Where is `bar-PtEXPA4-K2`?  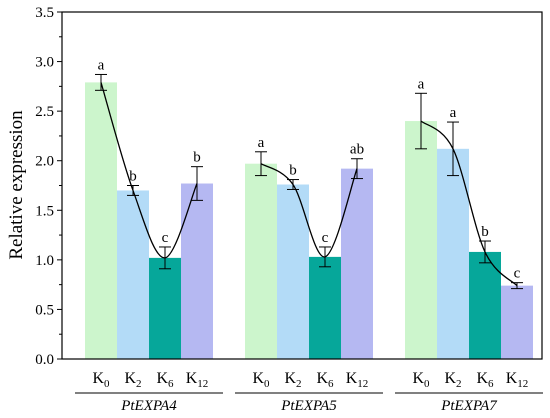 bar-PtEXPA4-K2 is located at coordinates (133, 274).